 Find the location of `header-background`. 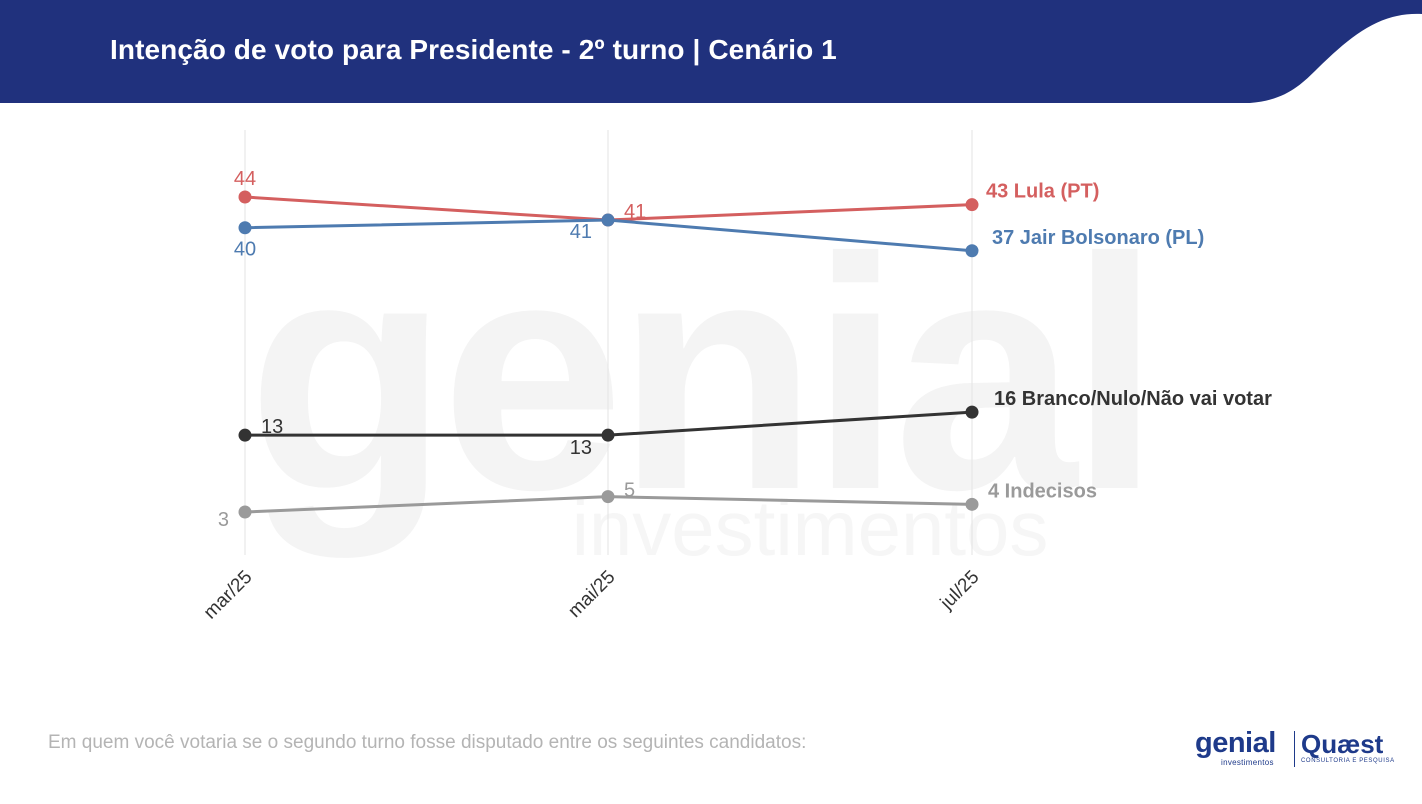

header-background is located at coordinates (711, 51).